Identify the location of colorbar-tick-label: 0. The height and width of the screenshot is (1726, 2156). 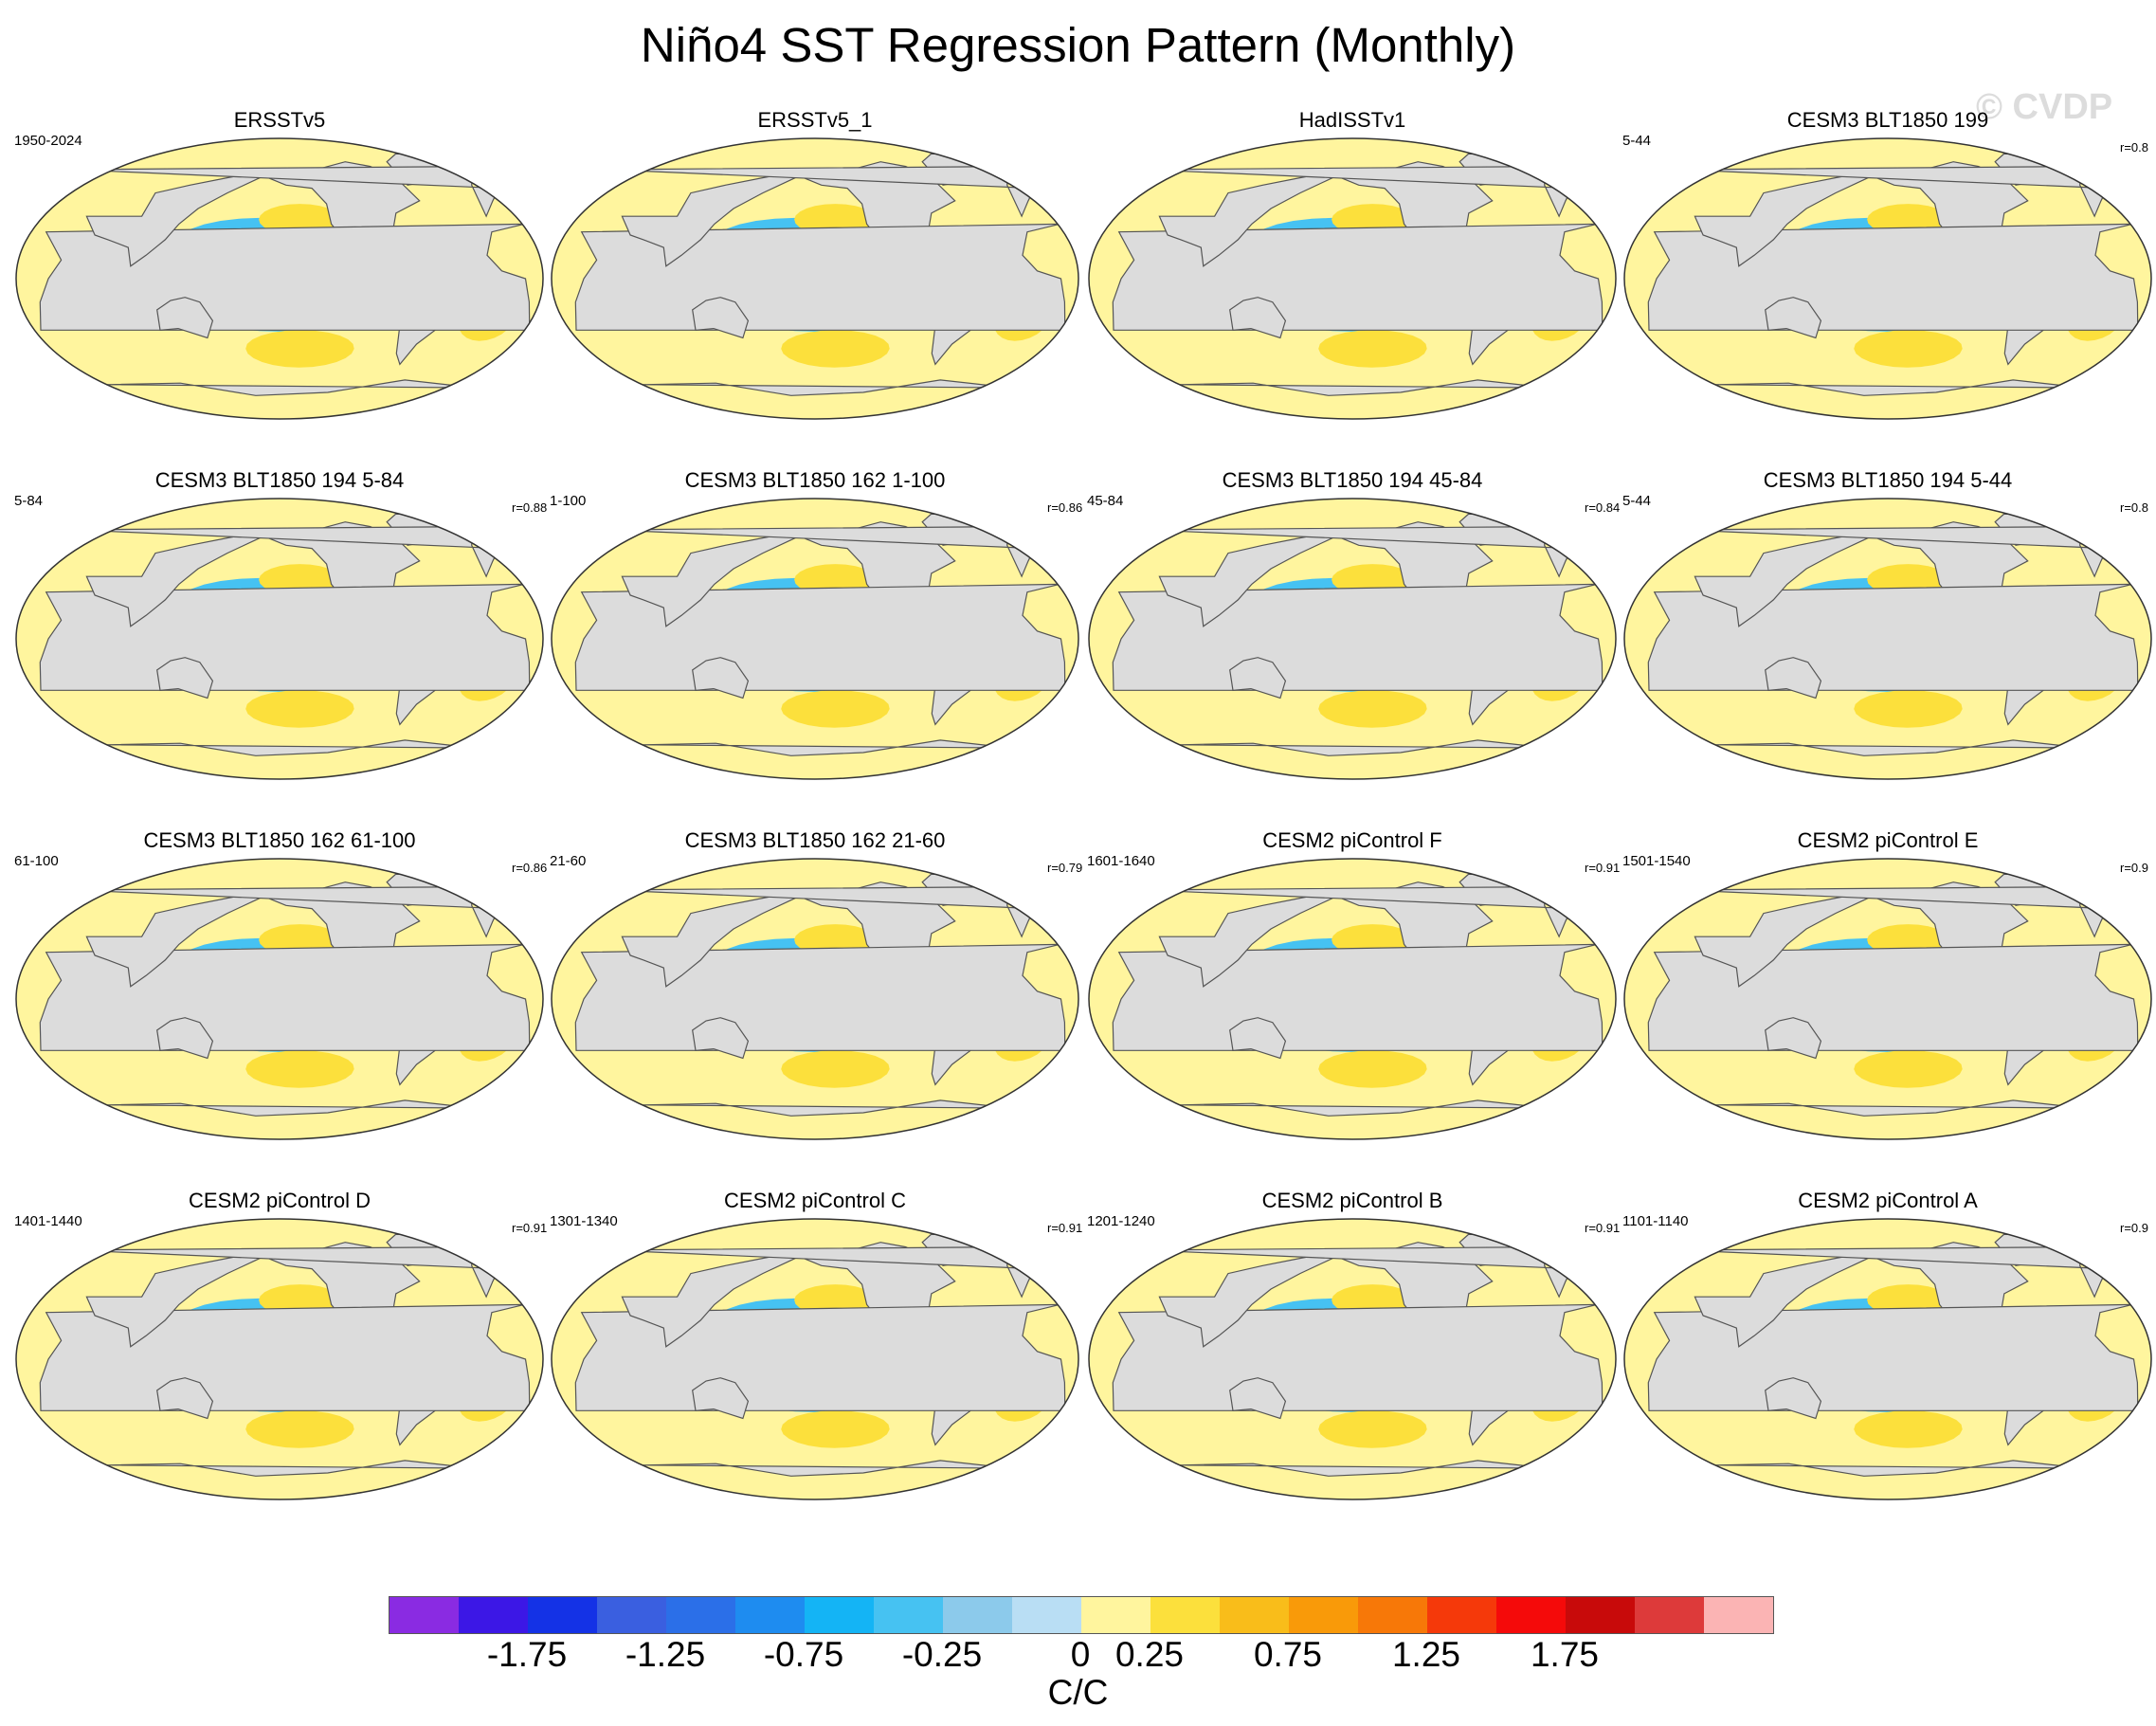
(1080, 1654).